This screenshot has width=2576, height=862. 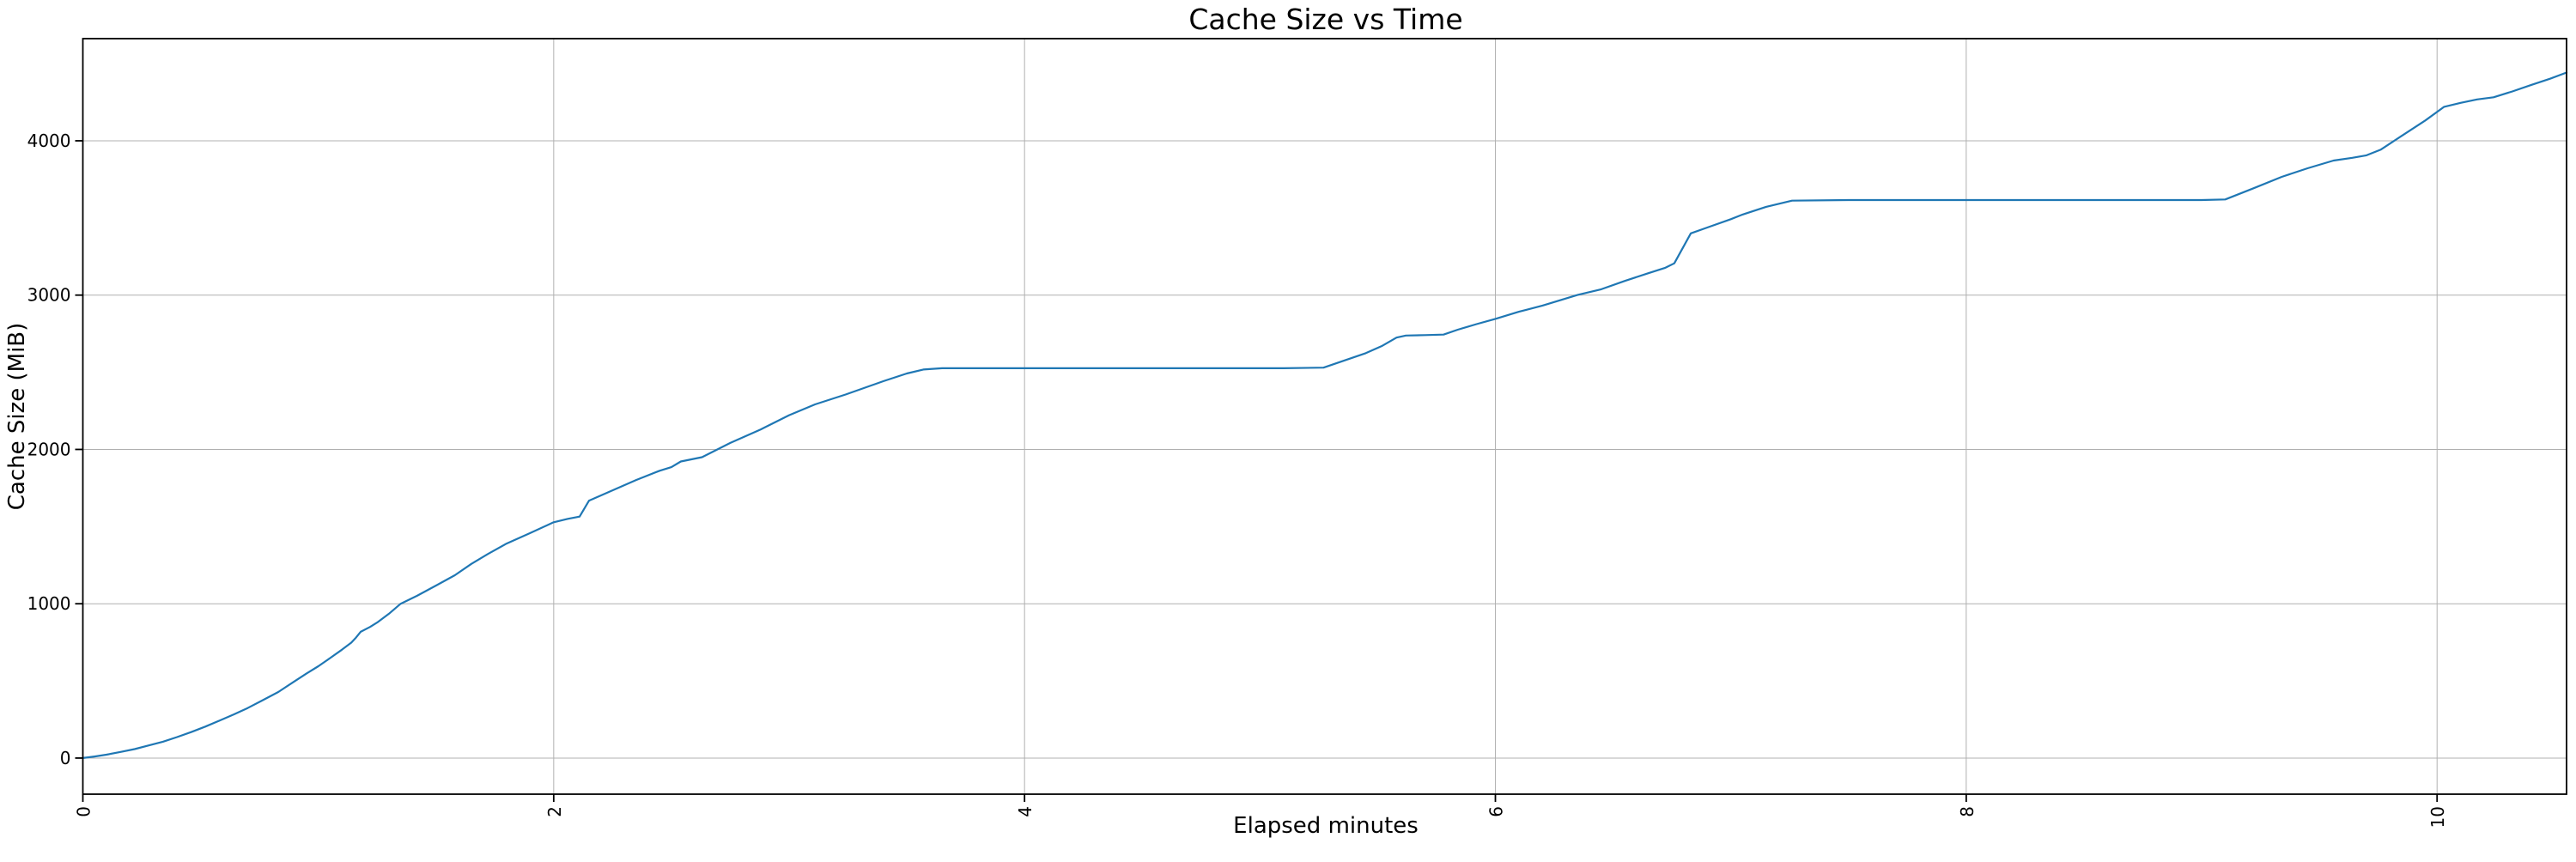 I want to click on chart-title: Cache Size vs Time, so click(x=1325, y=19).